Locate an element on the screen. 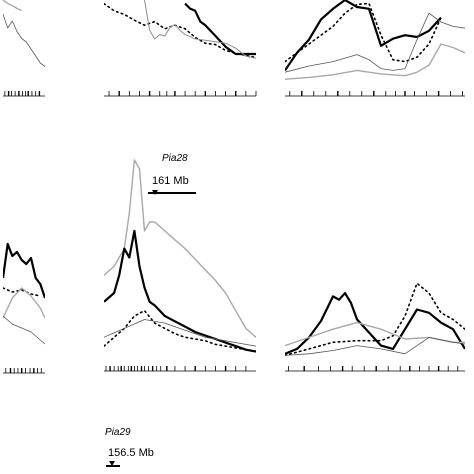 This screenshot has height=474, width=474. qtl-annotation-pia29: Pia29 156.5 Mb is located at coordinates (129, 447).